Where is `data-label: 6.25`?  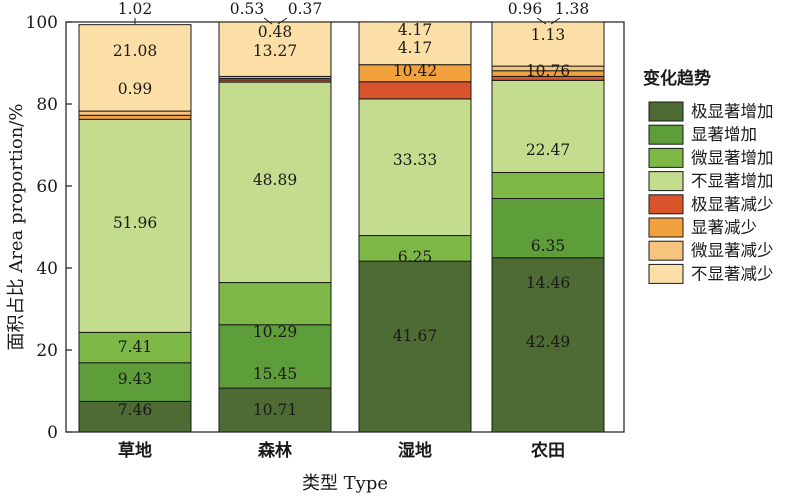 data-label: 6.25 is located at coordinates (415, 257).